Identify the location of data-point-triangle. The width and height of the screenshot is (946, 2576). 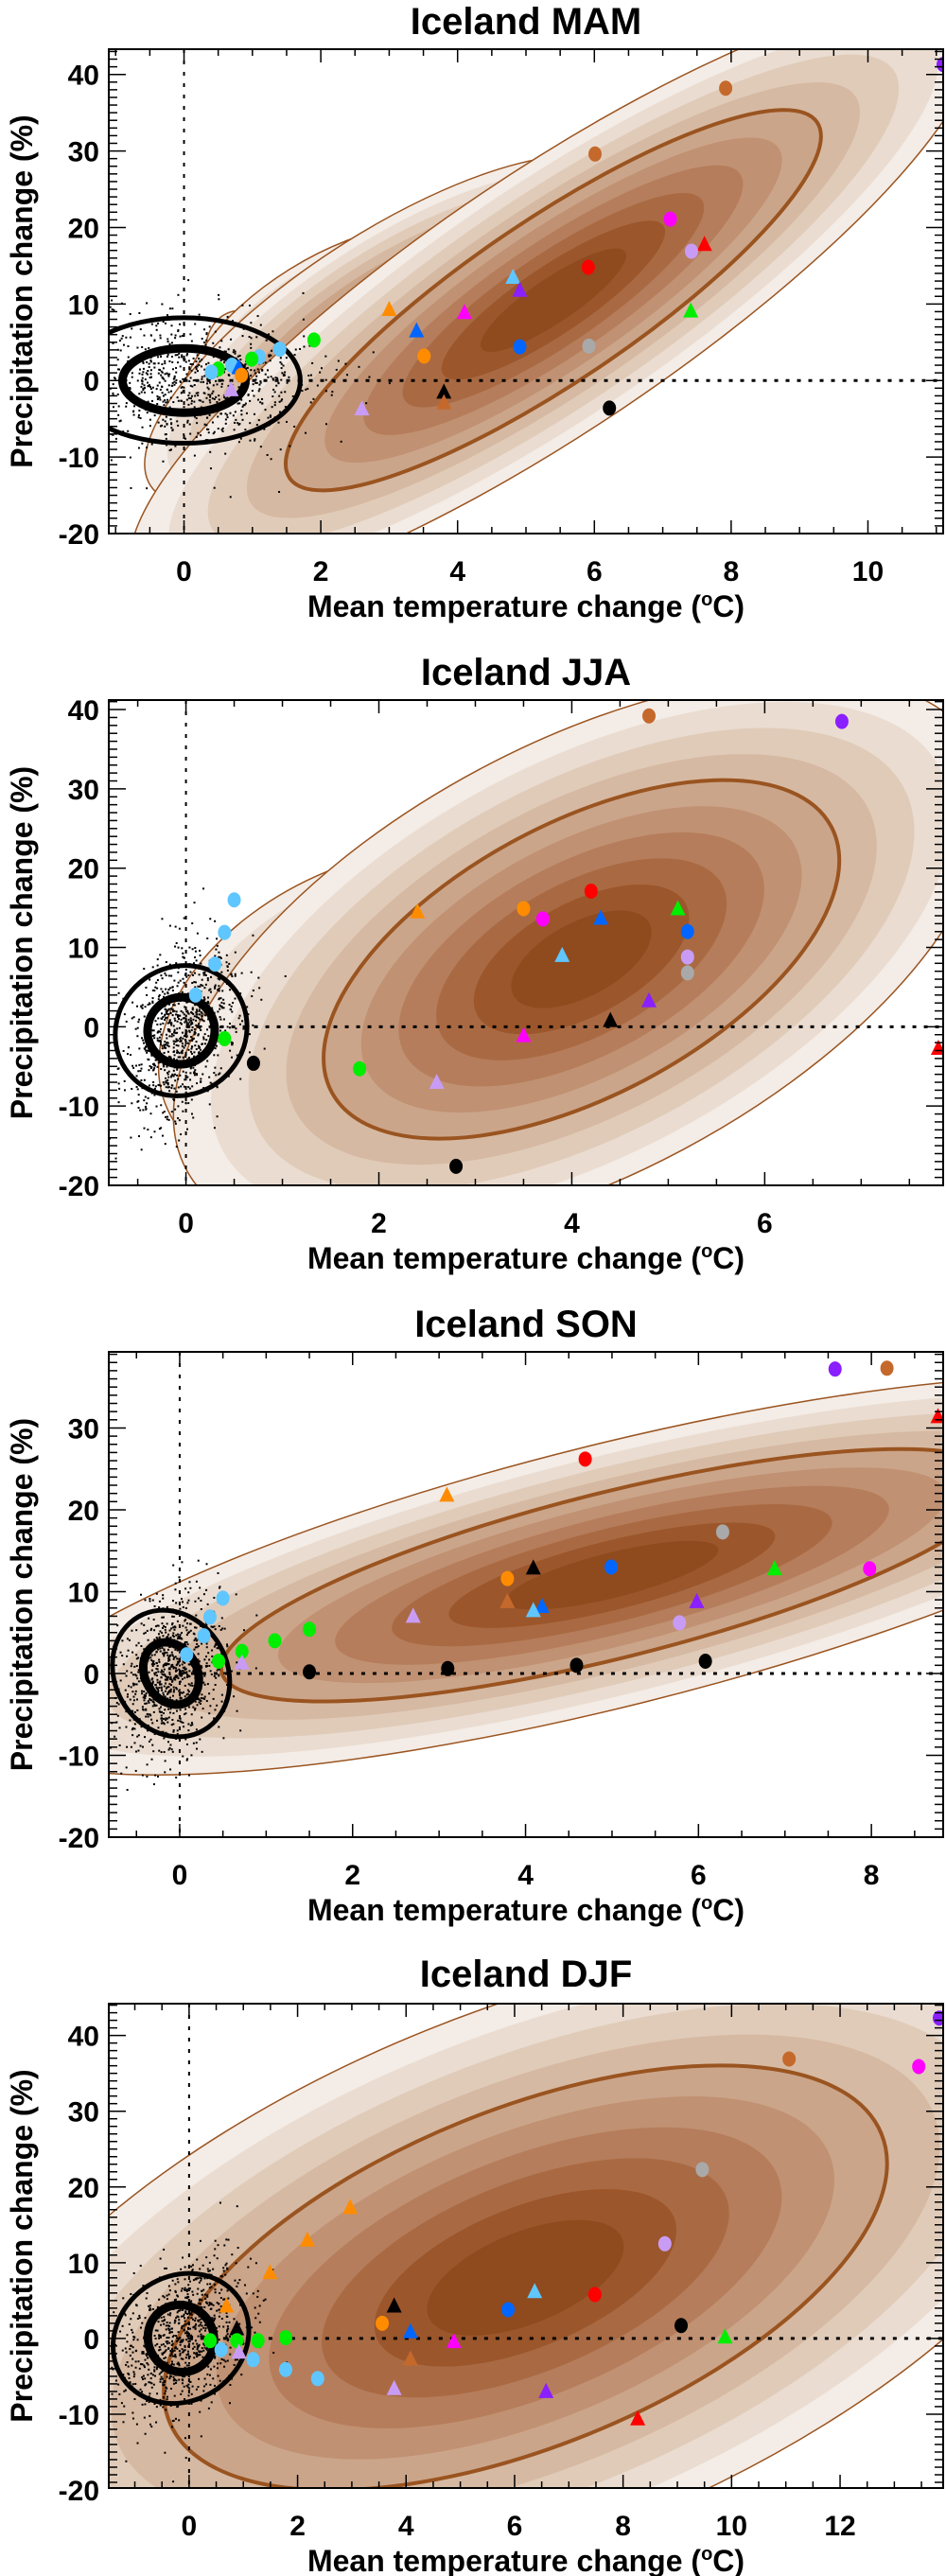
(725, 2336).